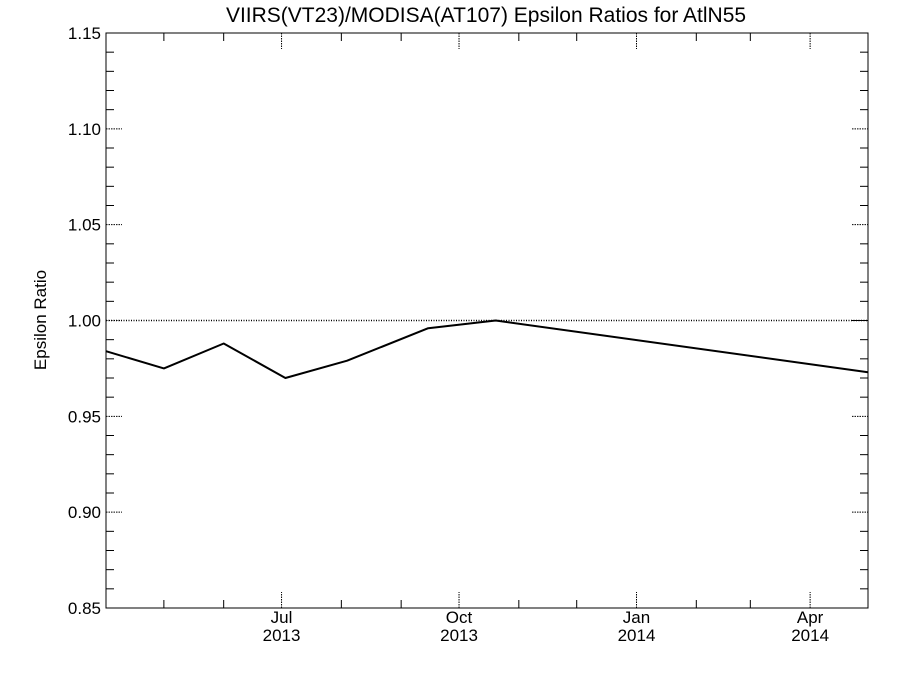 The image size is (900, 675). I want to click on y-tick-label: 1.15, so click(84, 33).